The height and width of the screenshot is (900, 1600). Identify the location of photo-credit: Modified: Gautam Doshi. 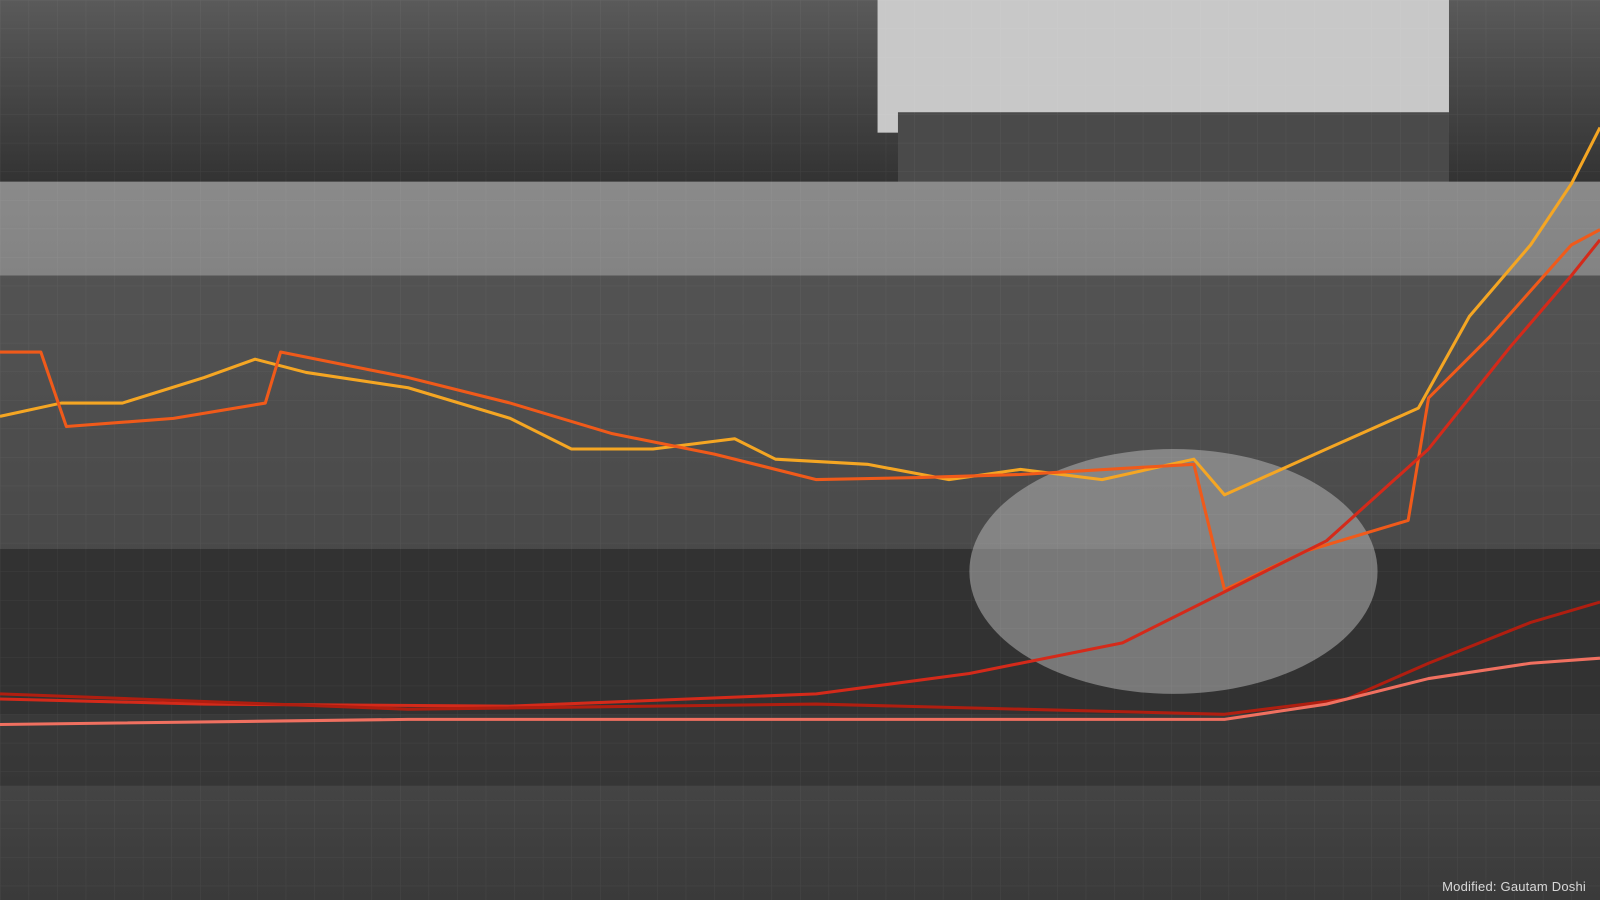
(1514, 886).